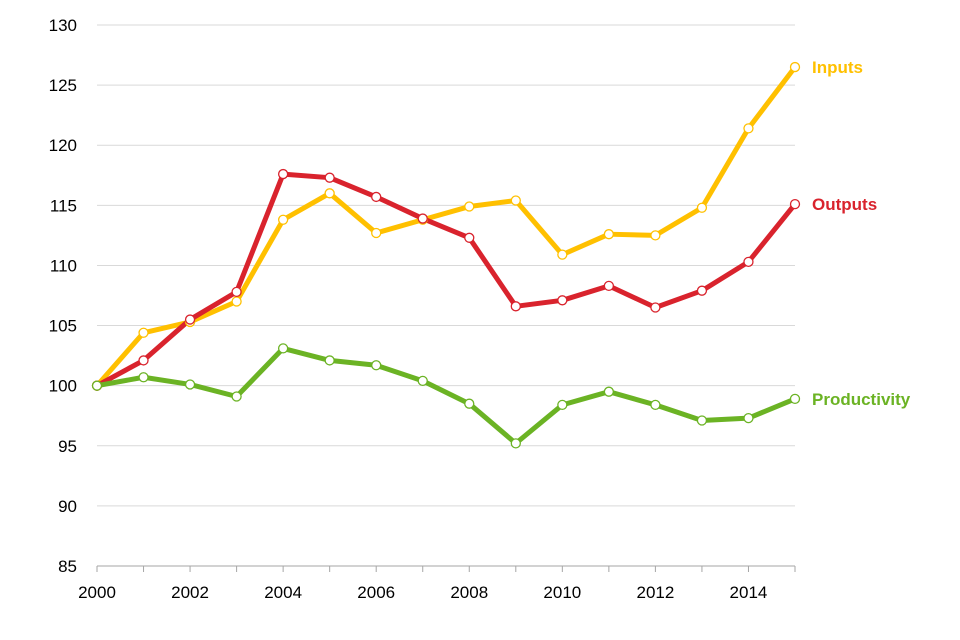  What do you see at coordinates (562, 592) in the screenshot?
I see `x-tick-label-2010: 2010` at bounding box center [562, 592].